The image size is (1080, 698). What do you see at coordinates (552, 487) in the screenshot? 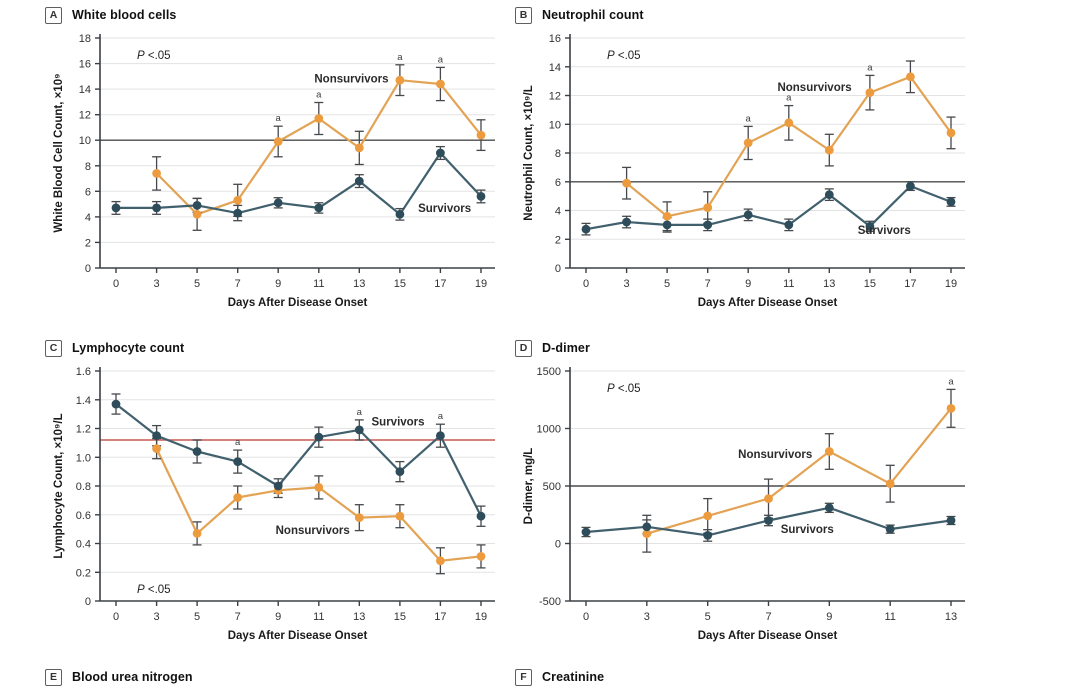
I see `svg-text: 500` at bounding box center [552, 487].